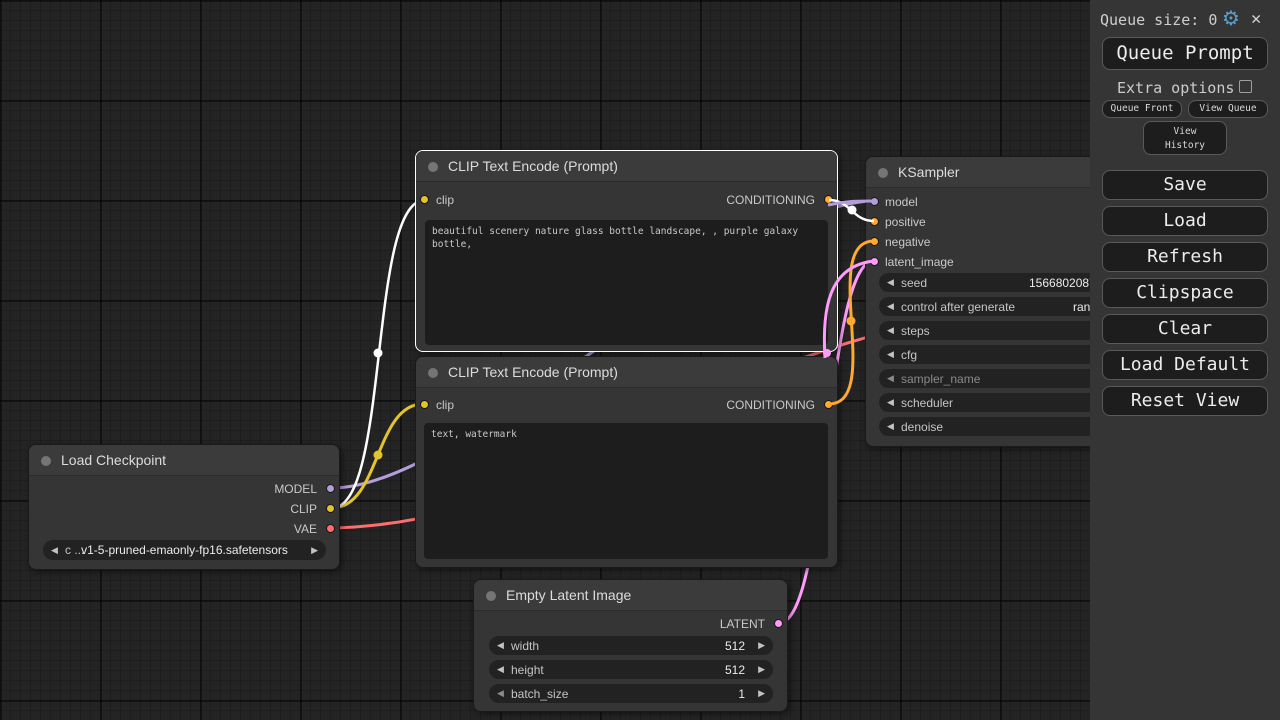 Image resolution: width=1280 pixels, height=720 pixels. I want to click on extra-options-checkbox, so click(1245, 86).